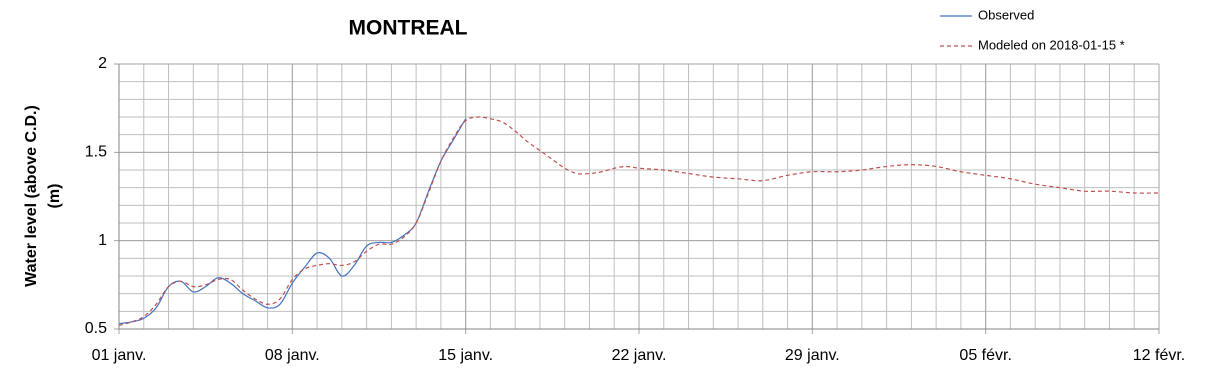 The image size is (1209, 378). Describe the element at coordinates (985, 355) in the screenshot. I see `x-tick-label: 05 févr.` at that location.